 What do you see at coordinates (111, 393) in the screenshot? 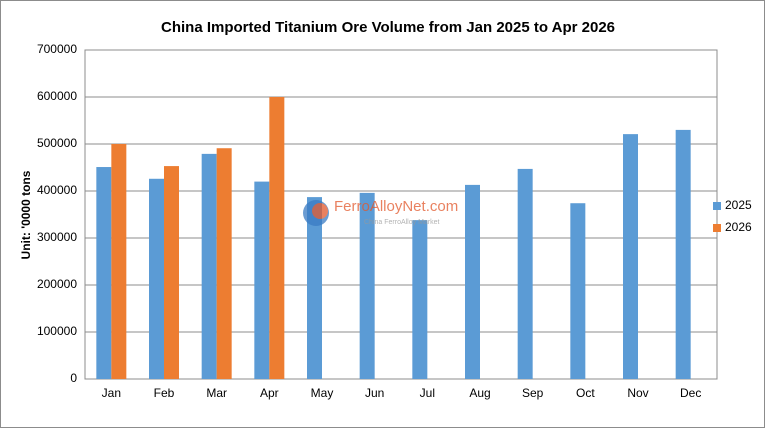
I see `x-tick-label: Jan` at bounding box center [111, 393].